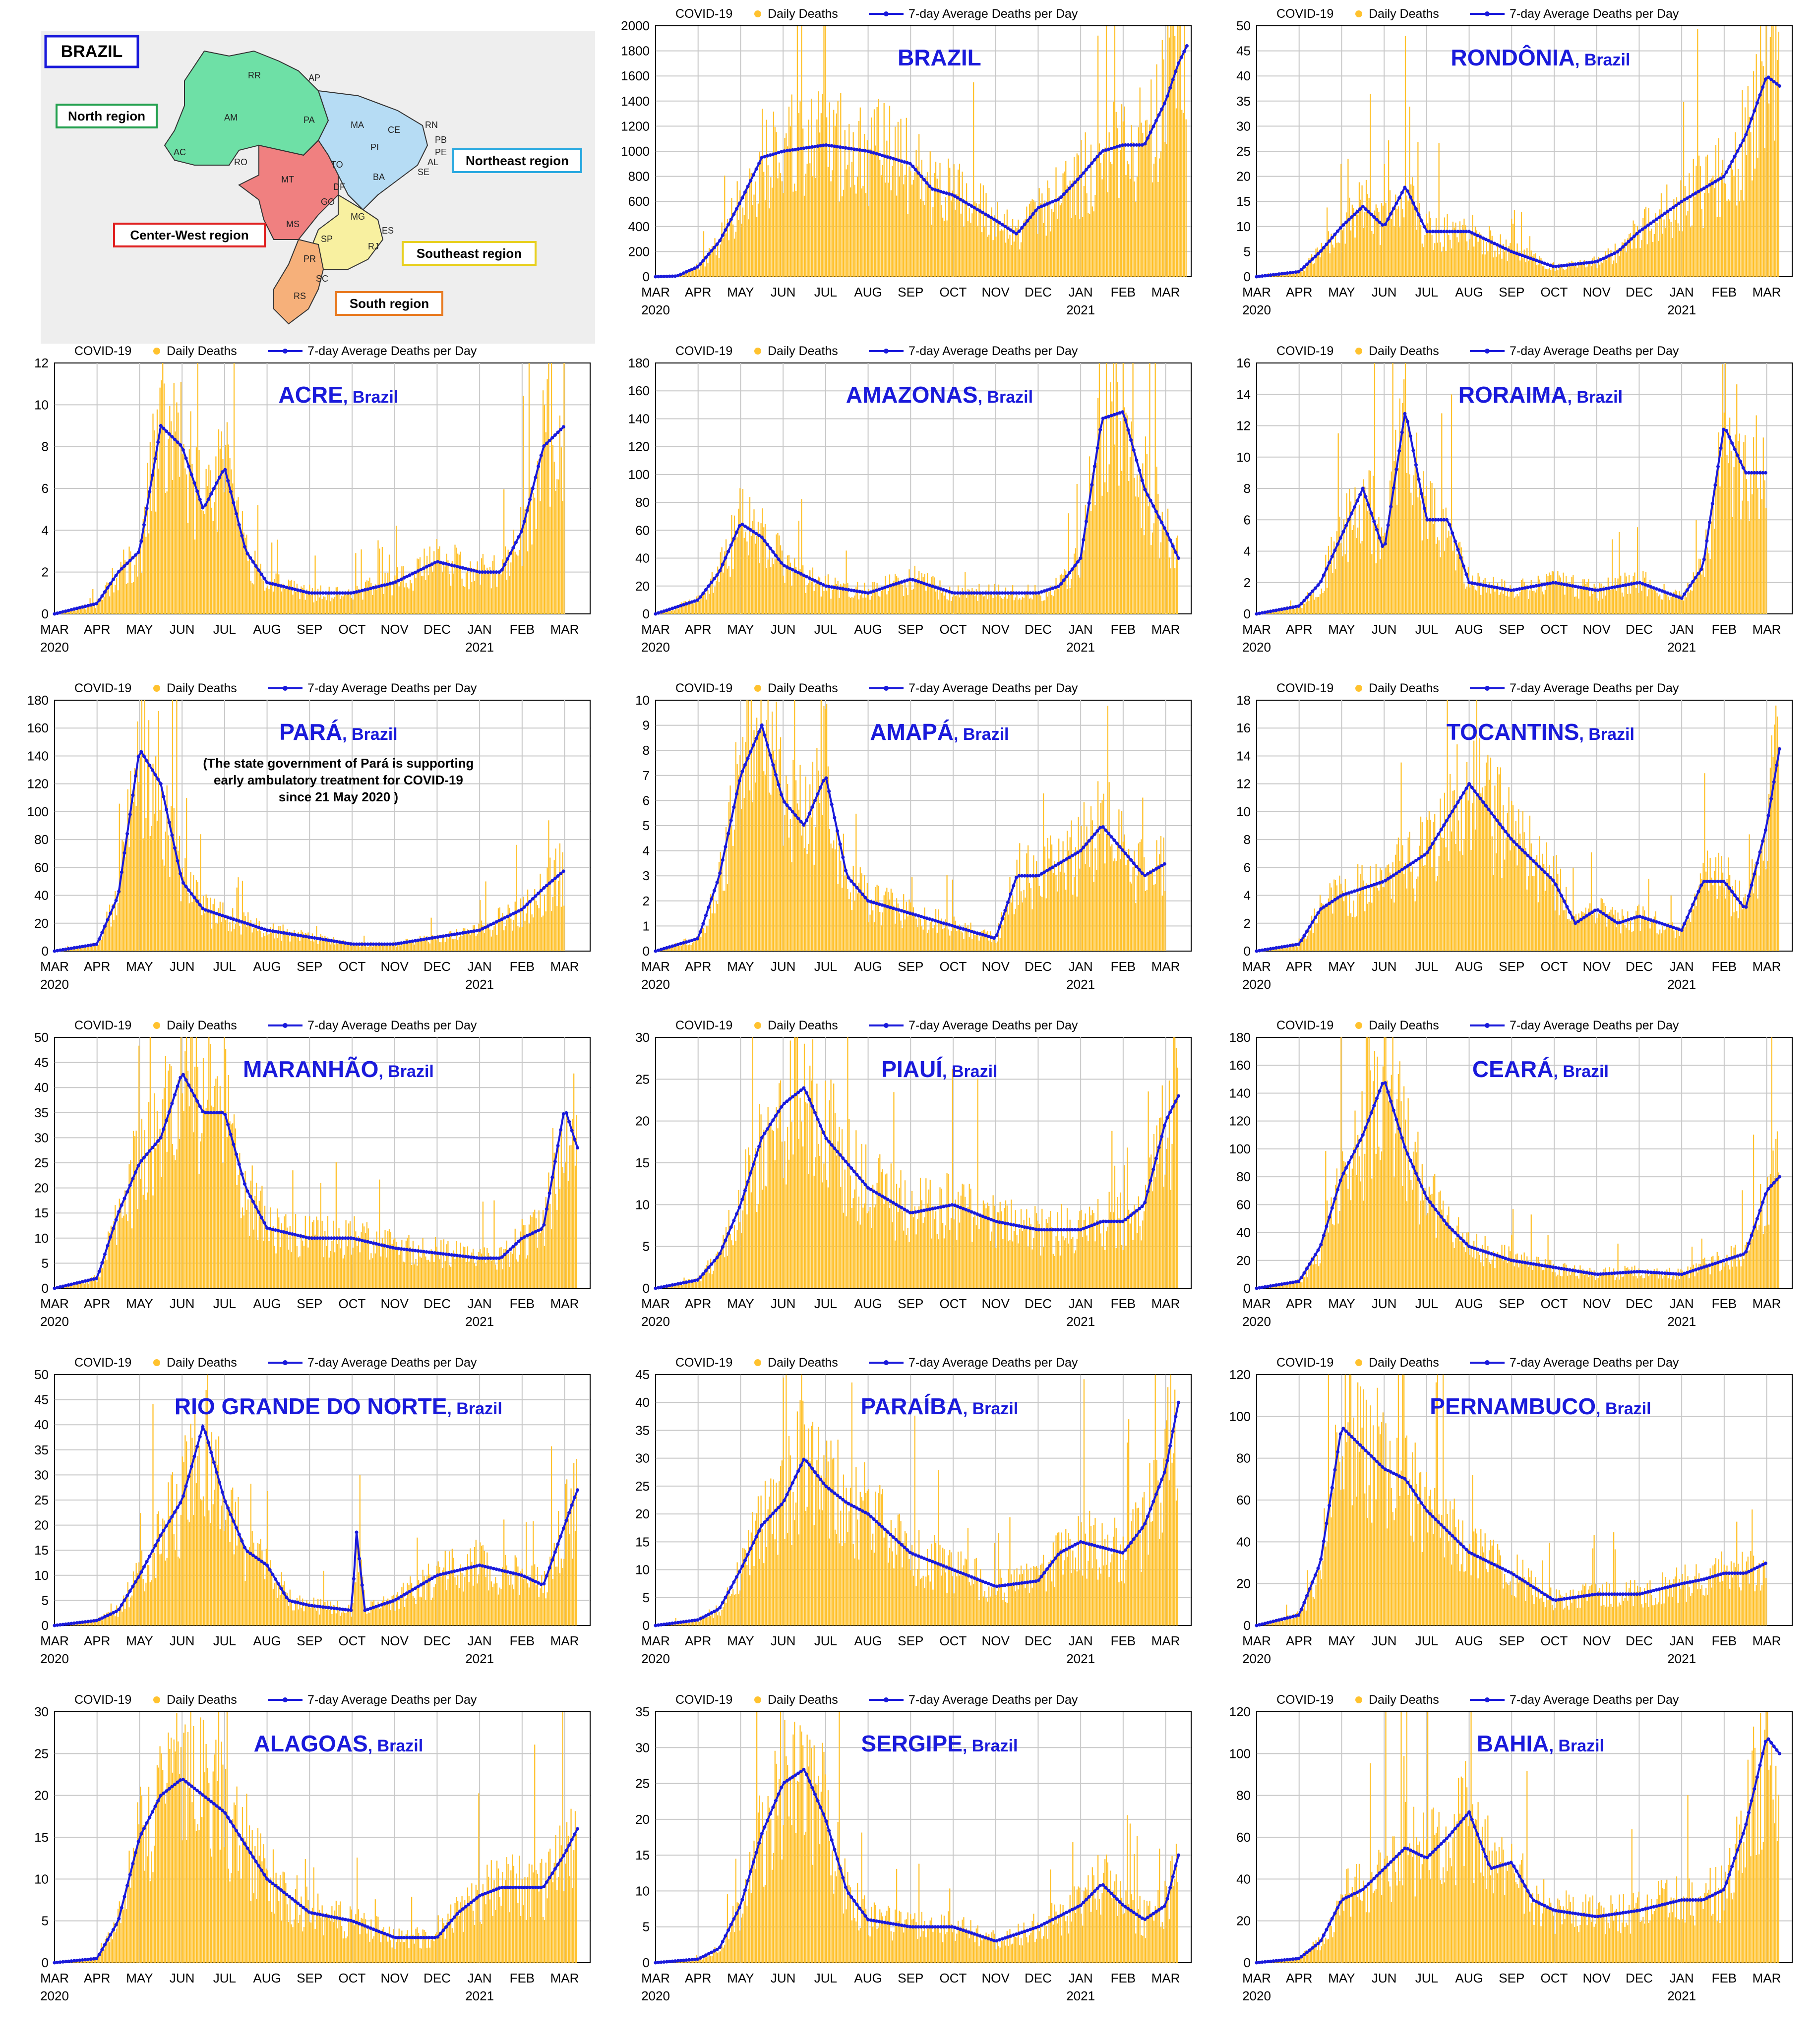 The image size is (1816, 2044). Describe the element at coordinates (107, 116) in the screenshot. I see `north-region-box` at that location.